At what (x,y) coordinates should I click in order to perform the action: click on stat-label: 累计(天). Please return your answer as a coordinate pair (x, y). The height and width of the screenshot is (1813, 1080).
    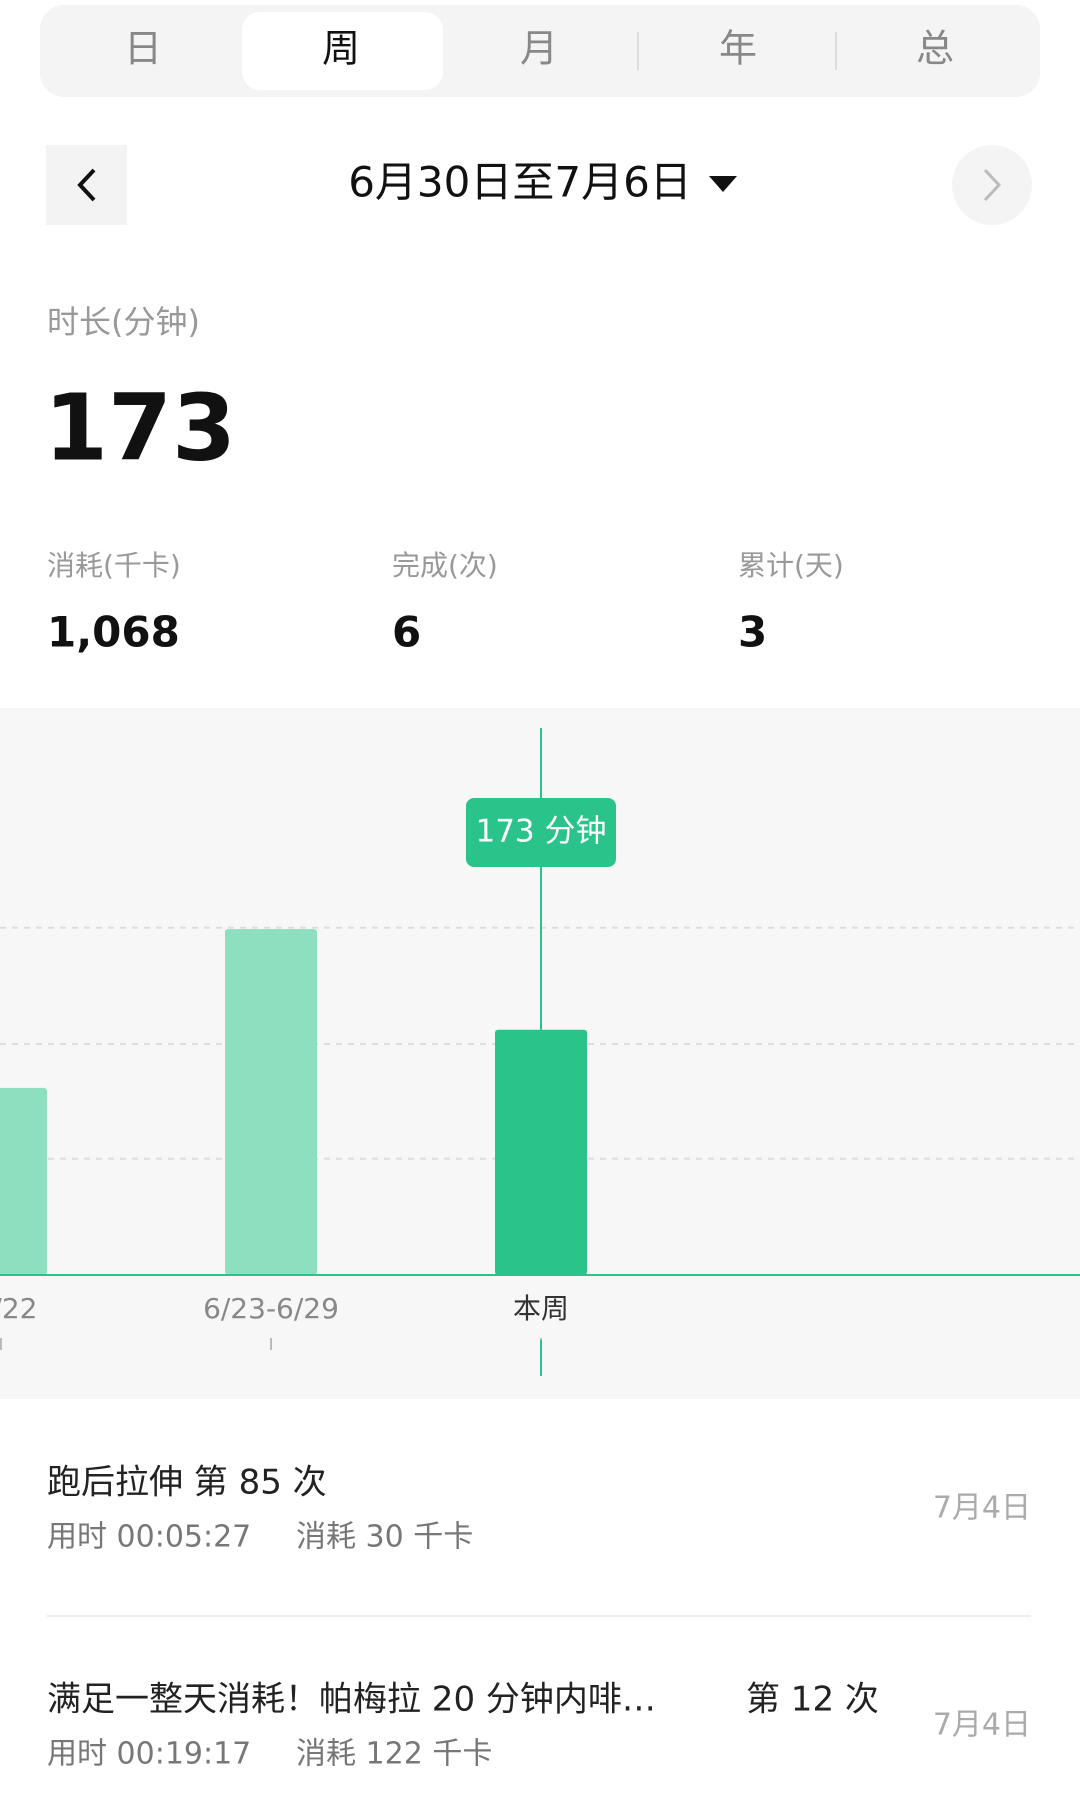
    Looking at the image, I should click on (791, 565).